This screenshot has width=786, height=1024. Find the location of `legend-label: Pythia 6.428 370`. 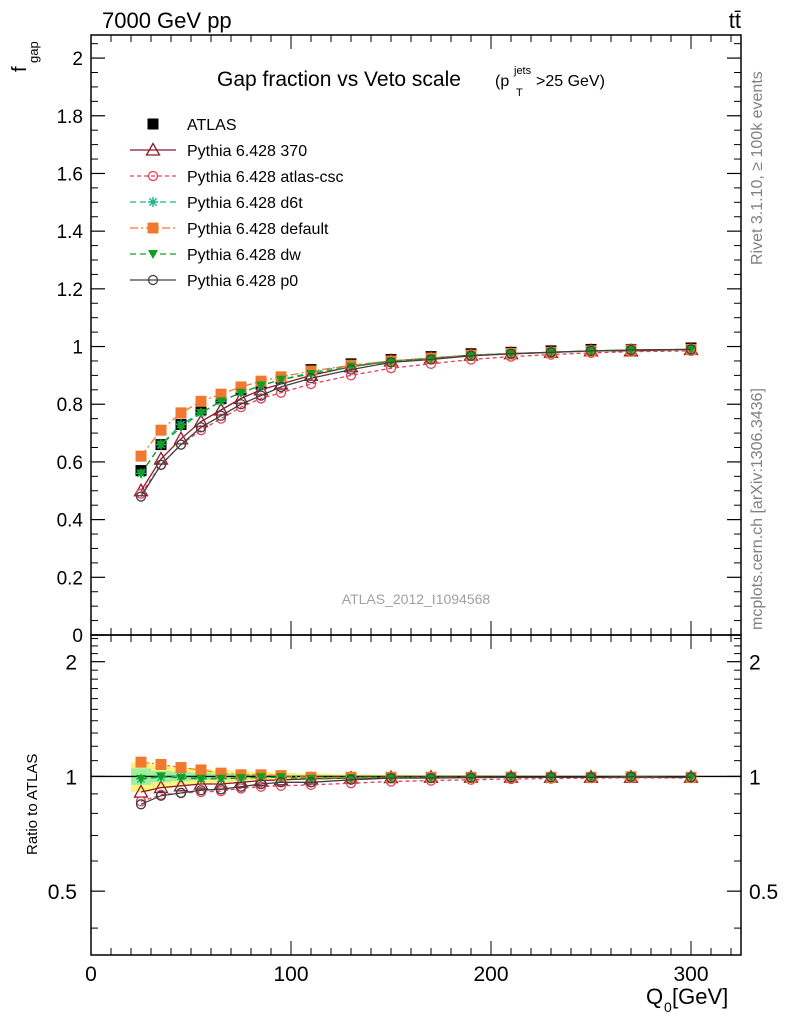

legend-label: Pythia 6.428 370 is located at coordinates (247, 151).